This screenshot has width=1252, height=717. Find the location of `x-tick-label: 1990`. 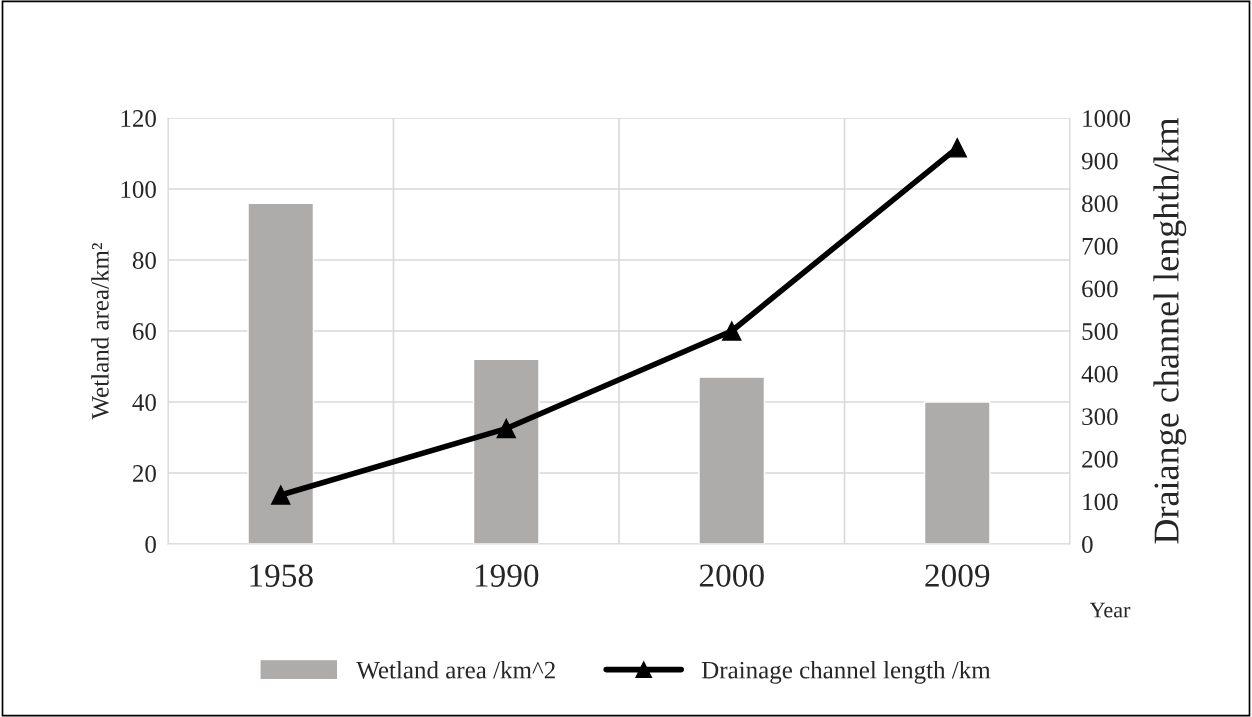

x-tick-label: 1990 is located at coordinates (507, 575).